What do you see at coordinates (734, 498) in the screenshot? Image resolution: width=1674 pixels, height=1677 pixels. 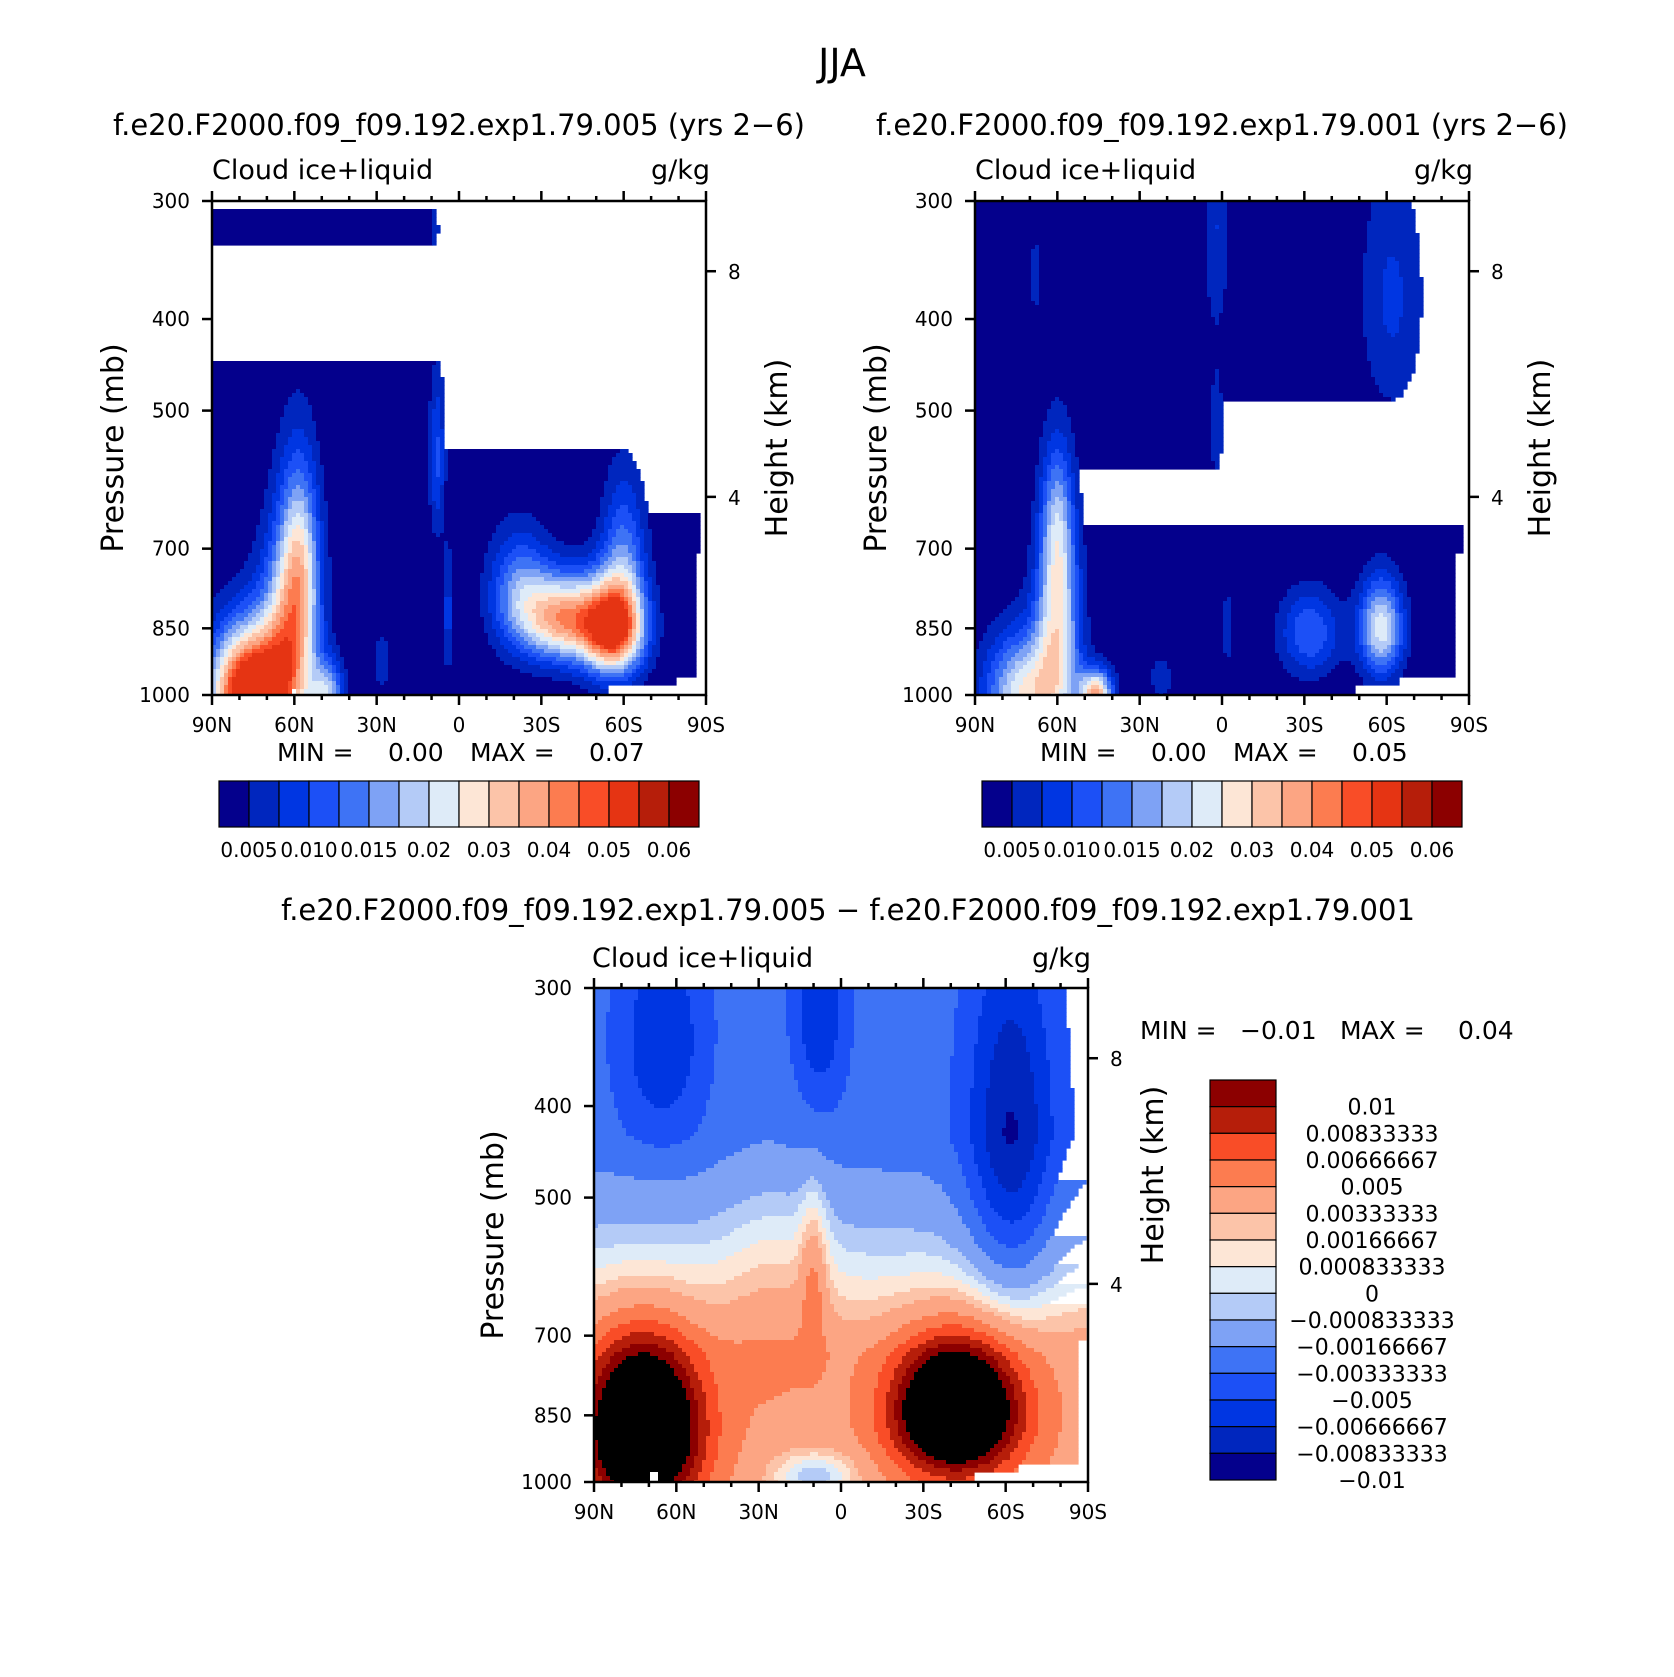 I see `height-tick-label: 4` at bounding box center [734, 498].